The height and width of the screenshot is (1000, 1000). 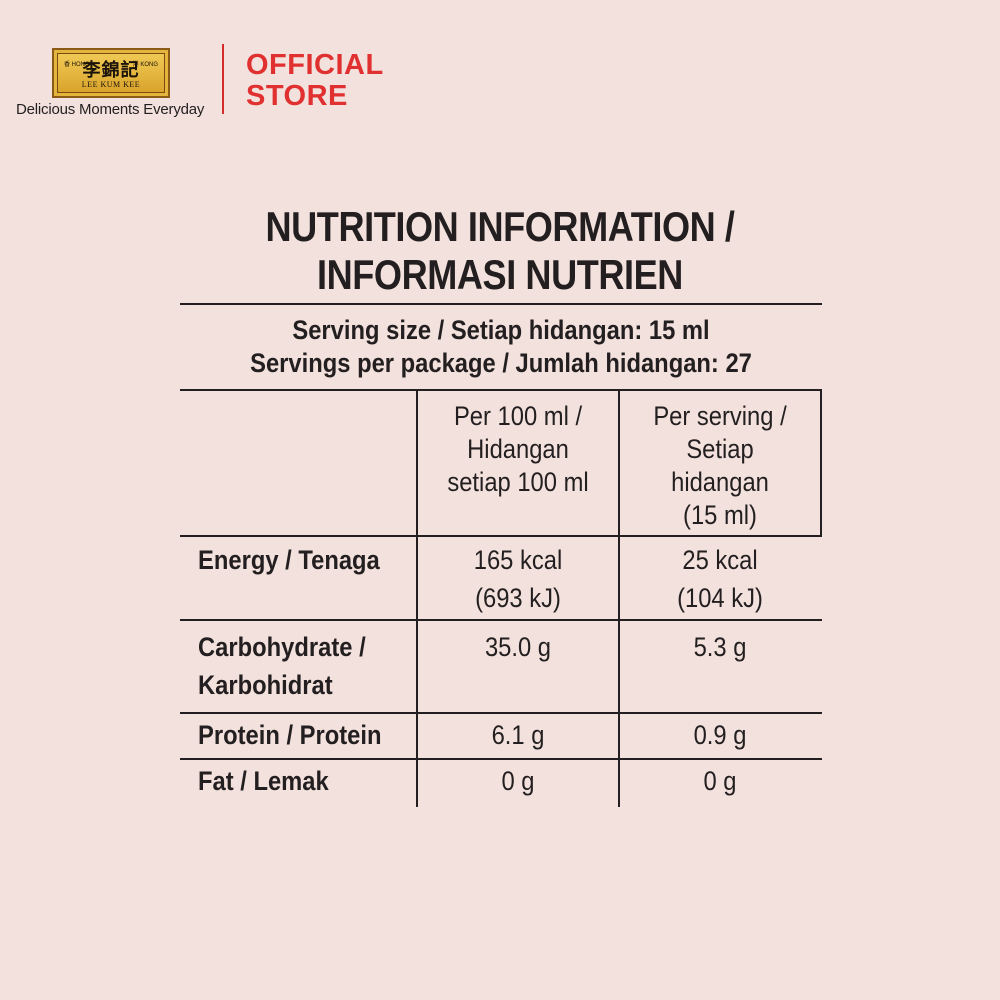 I want to click on logo-left-mark: 香 HONG, so click(x=77, y=65).